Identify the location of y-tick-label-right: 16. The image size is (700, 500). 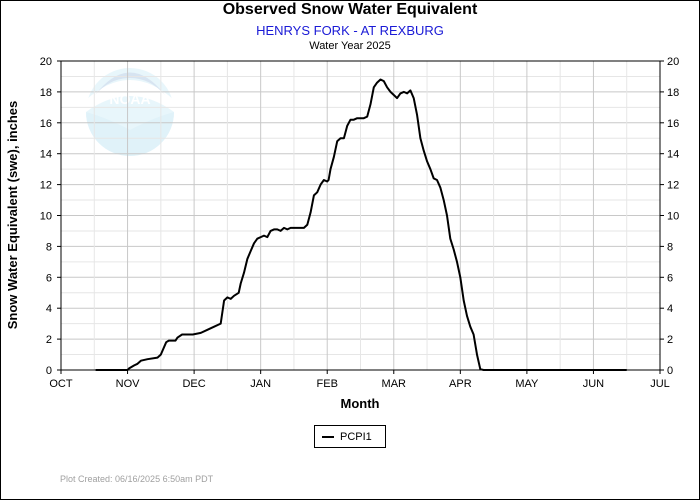
(673, 124).